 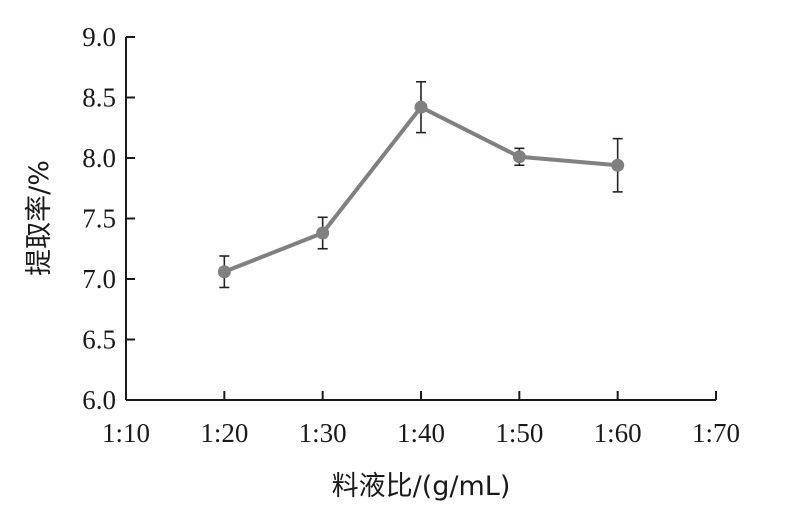 I want to click on y-tick-label: 9.0, so click(x=99, y=37).